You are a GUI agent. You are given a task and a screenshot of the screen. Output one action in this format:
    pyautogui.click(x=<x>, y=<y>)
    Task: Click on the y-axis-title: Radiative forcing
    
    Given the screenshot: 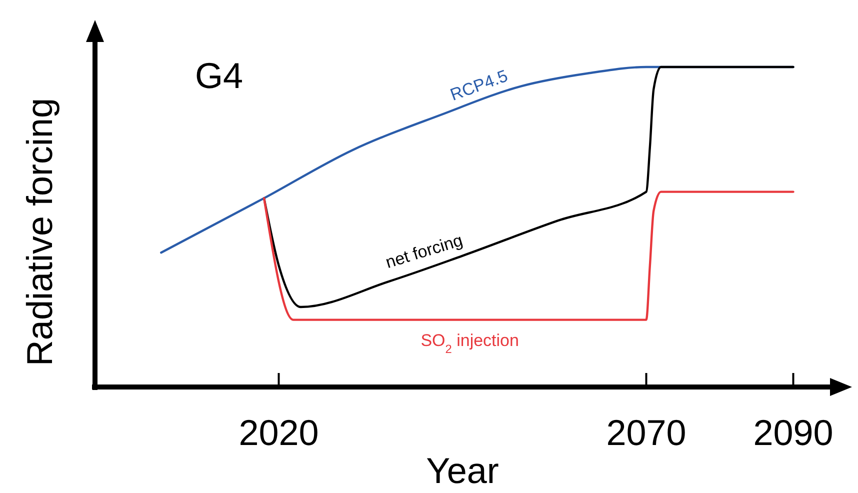 What is the action you would take?
    pyautogui.click(x=39, y=232)
    